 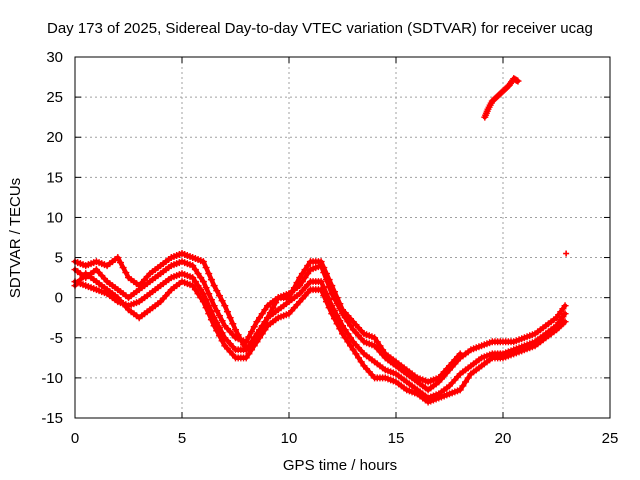 What do you see at coordinates (610, 438) in the screenshot?
I see `x-tick-label: 25` at bounding box center [610, 438].